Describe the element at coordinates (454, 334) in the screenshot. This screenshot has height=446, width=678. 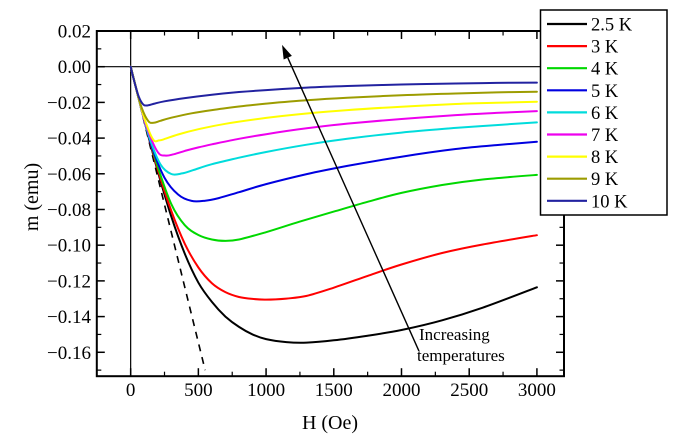
I see `annotation-line-1: Increasing` at that location.